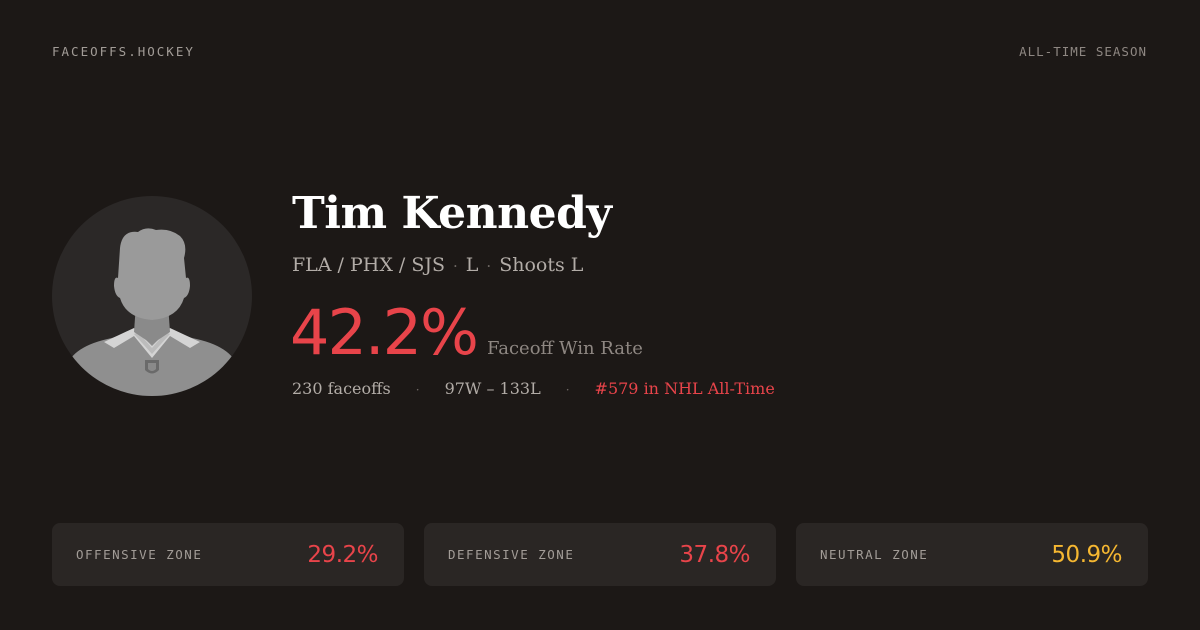 The width and height of the screenshot is (1200, 630). I want to click on player-silhouette-icon, so click(152, 312).